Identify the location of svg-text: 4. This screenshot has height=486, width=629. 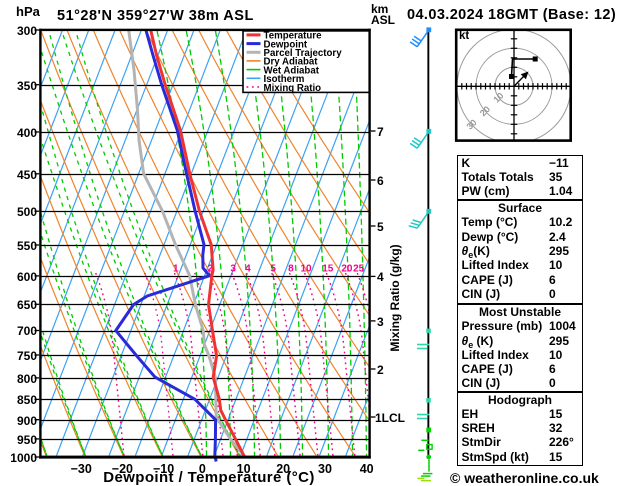
(248, 269).